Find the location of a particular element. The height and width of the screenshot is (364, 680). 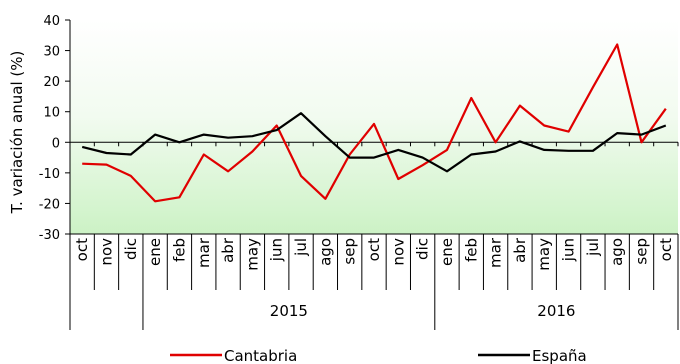

legend-label: España is located at coordinates (559, 355).